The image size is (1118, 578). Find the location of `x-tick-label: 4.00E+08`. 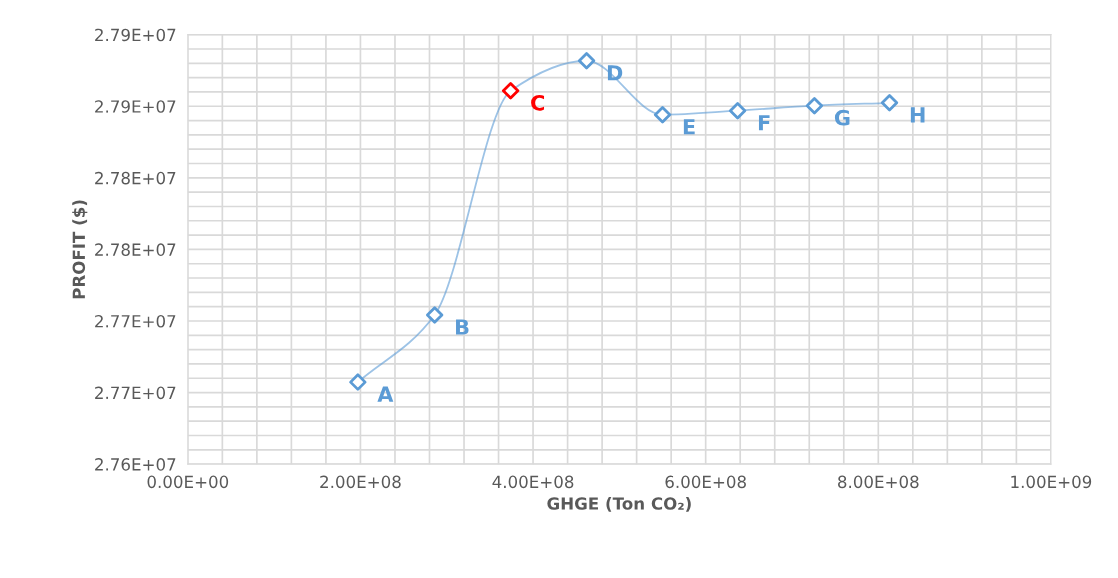

x-tick-label: 4.00E+08 is located at coordinates (533, 482).